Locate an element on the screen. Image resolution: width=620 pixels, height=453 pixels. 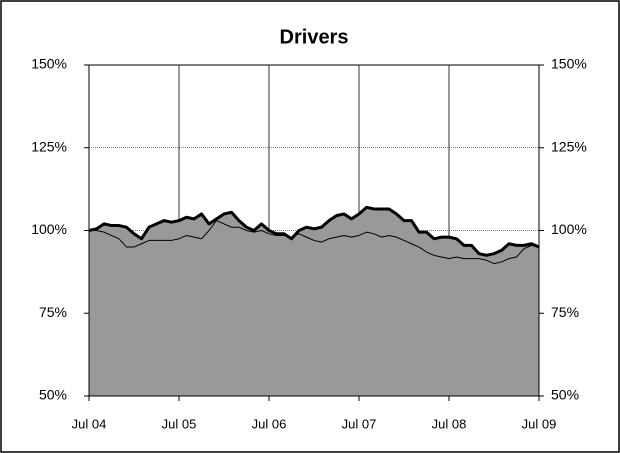
series-line-thick is located at coordinates (314, 231).